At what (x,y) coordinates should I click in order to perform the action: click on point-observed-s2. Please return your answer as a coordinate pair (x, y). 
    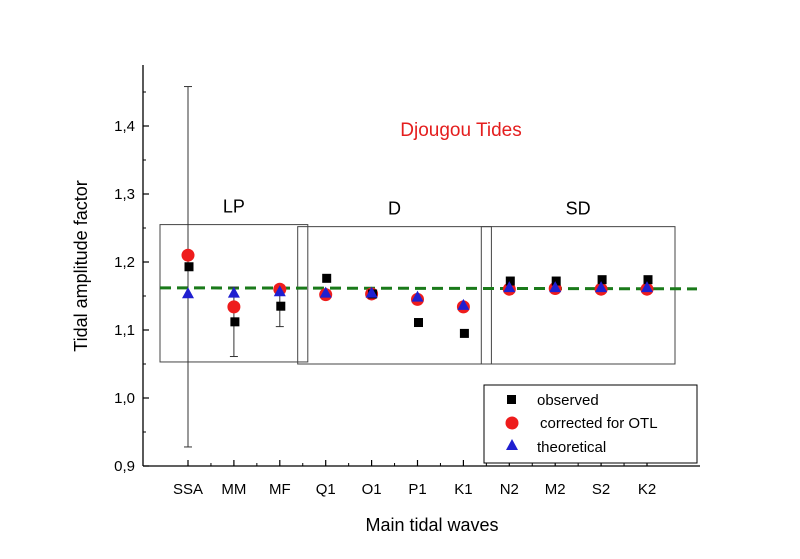
    Looking at the image, I should click on (602, 280).